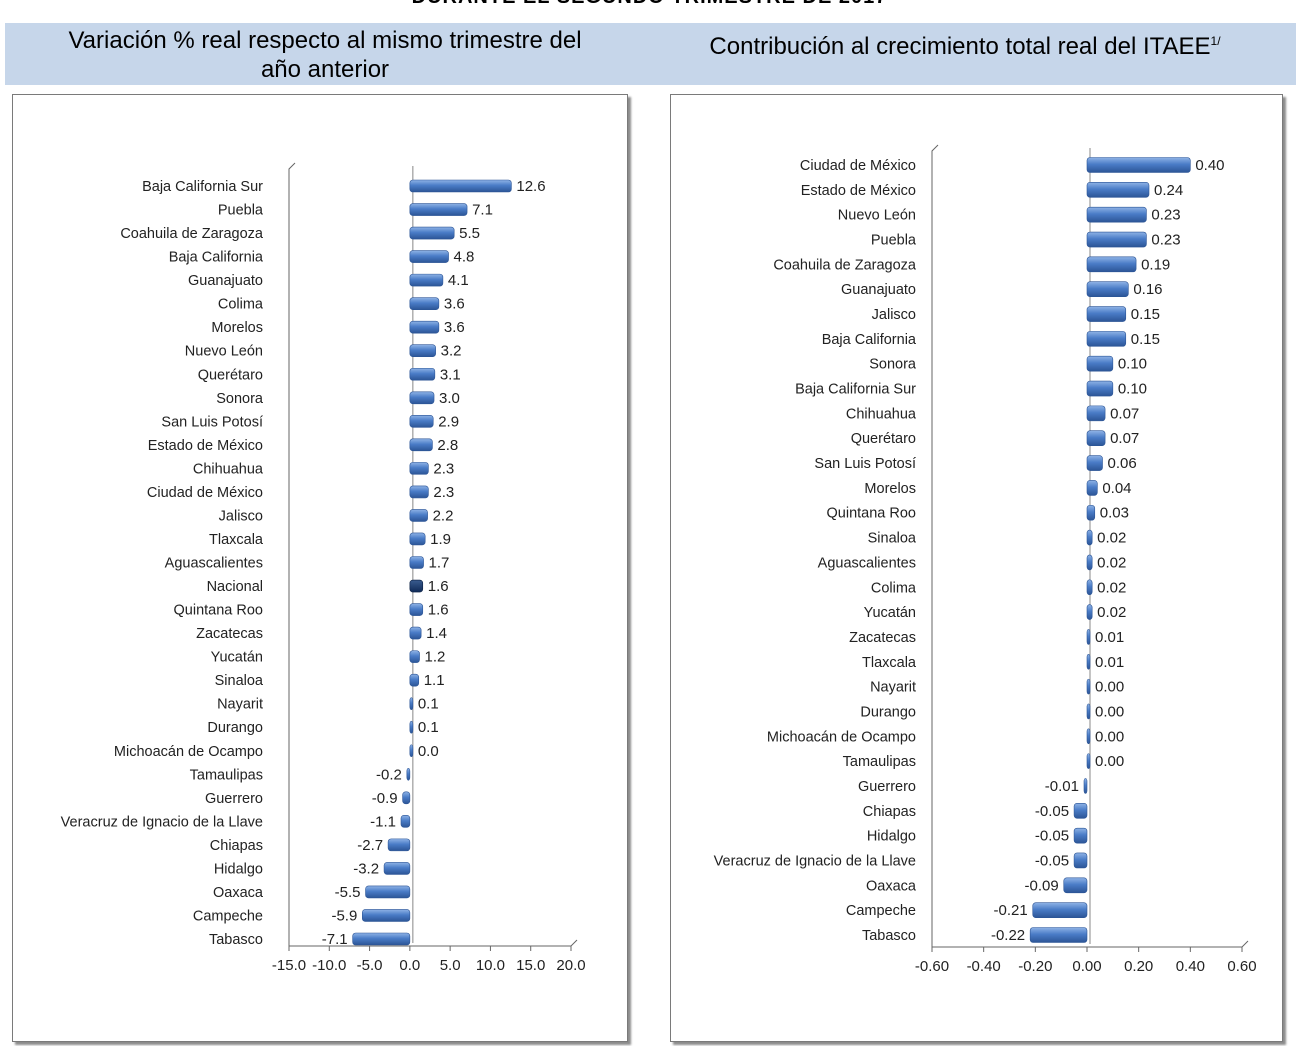  Describe the element at coordinates (344, 915) in the screenshot. I see `left-chart-value-label: -5.9` at that location.